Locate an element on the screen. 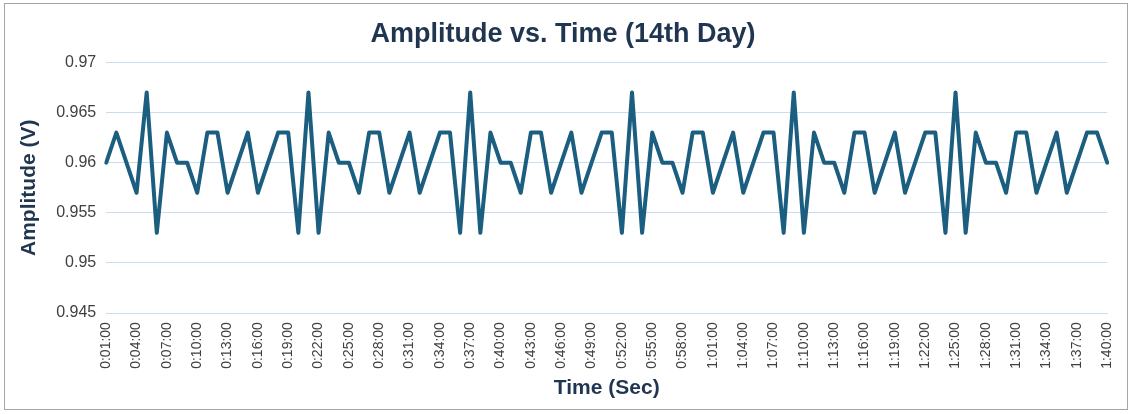 Image resolution: width=1134 pixels, height=414 pixels. x-tick-label: 0:04:00 is located at coordinates (135, 345).